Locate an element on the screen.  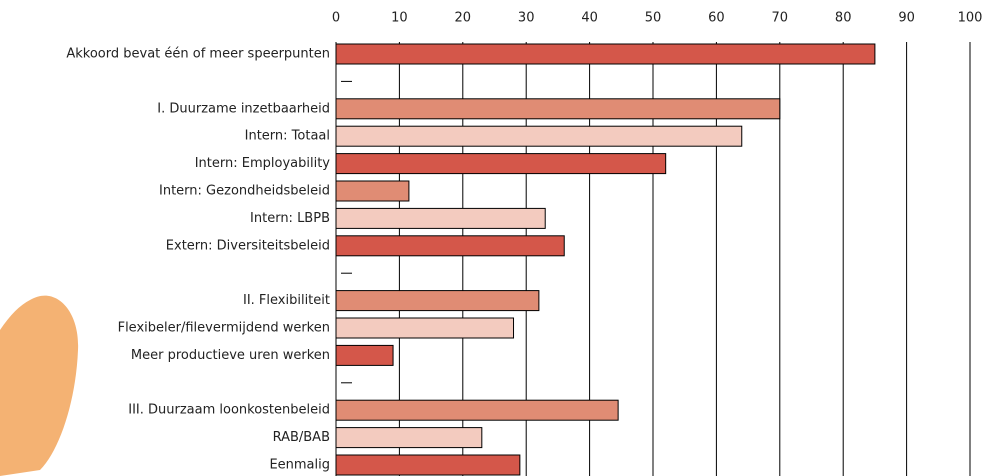
y-tick-label: I. Duurzame inzetbaarheid is located at coordinates (243, 108).